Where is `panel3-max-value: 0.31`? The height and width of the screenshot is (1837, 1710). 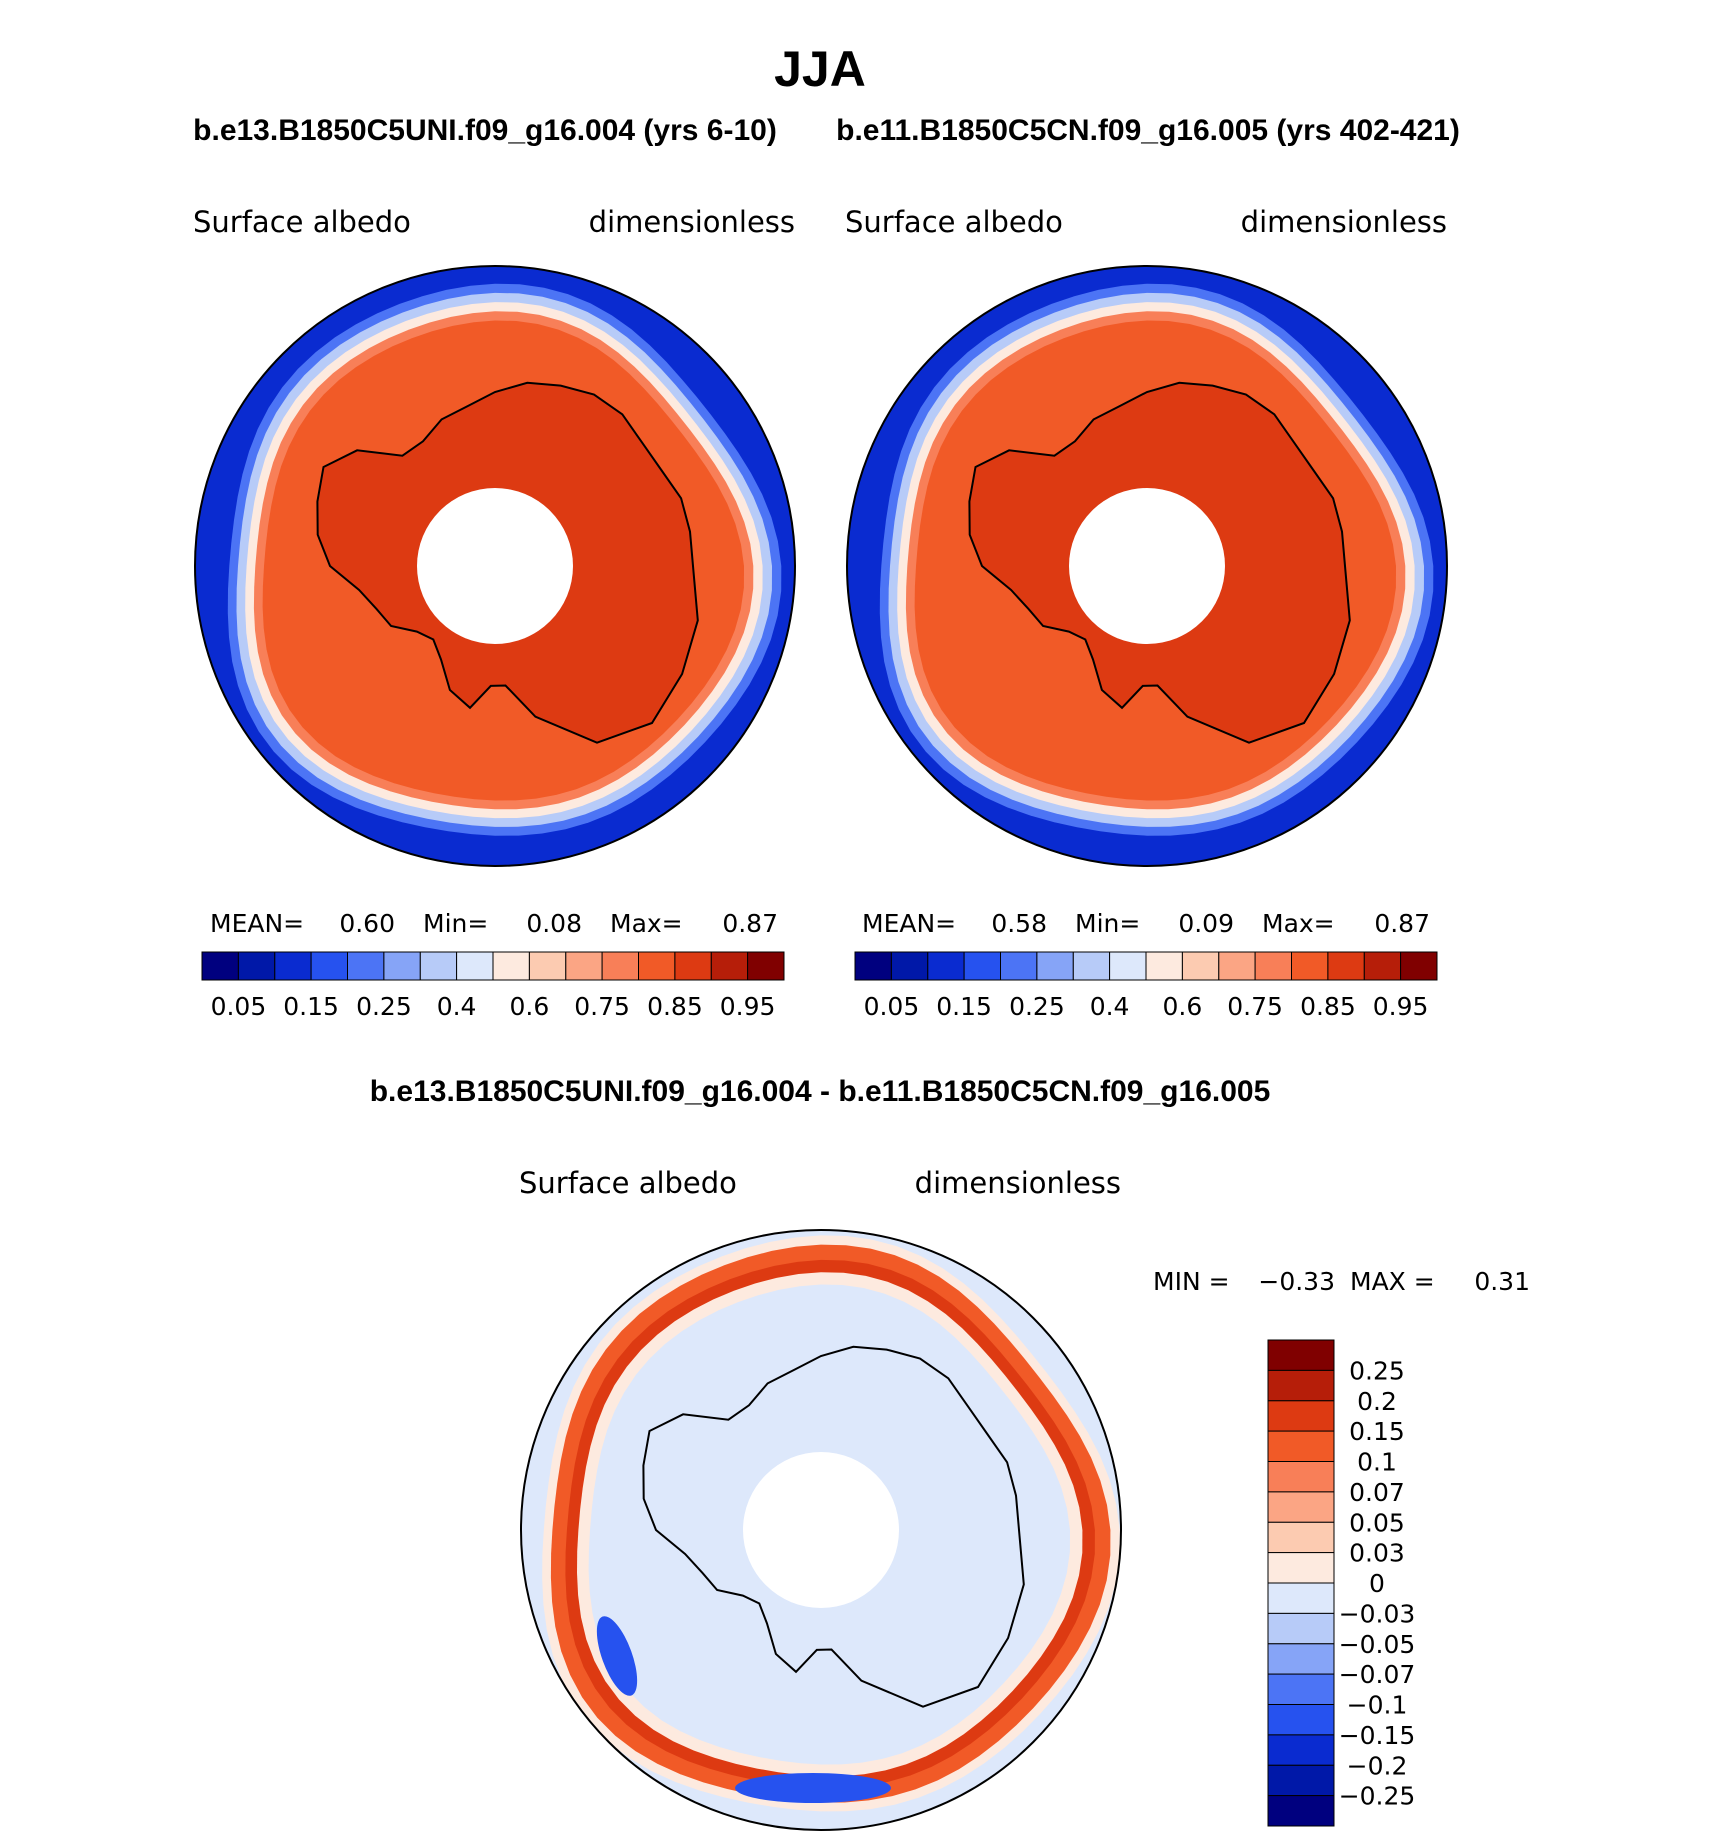
panel3-max-value: 0.31 is located at coordinates (1502, 1281).